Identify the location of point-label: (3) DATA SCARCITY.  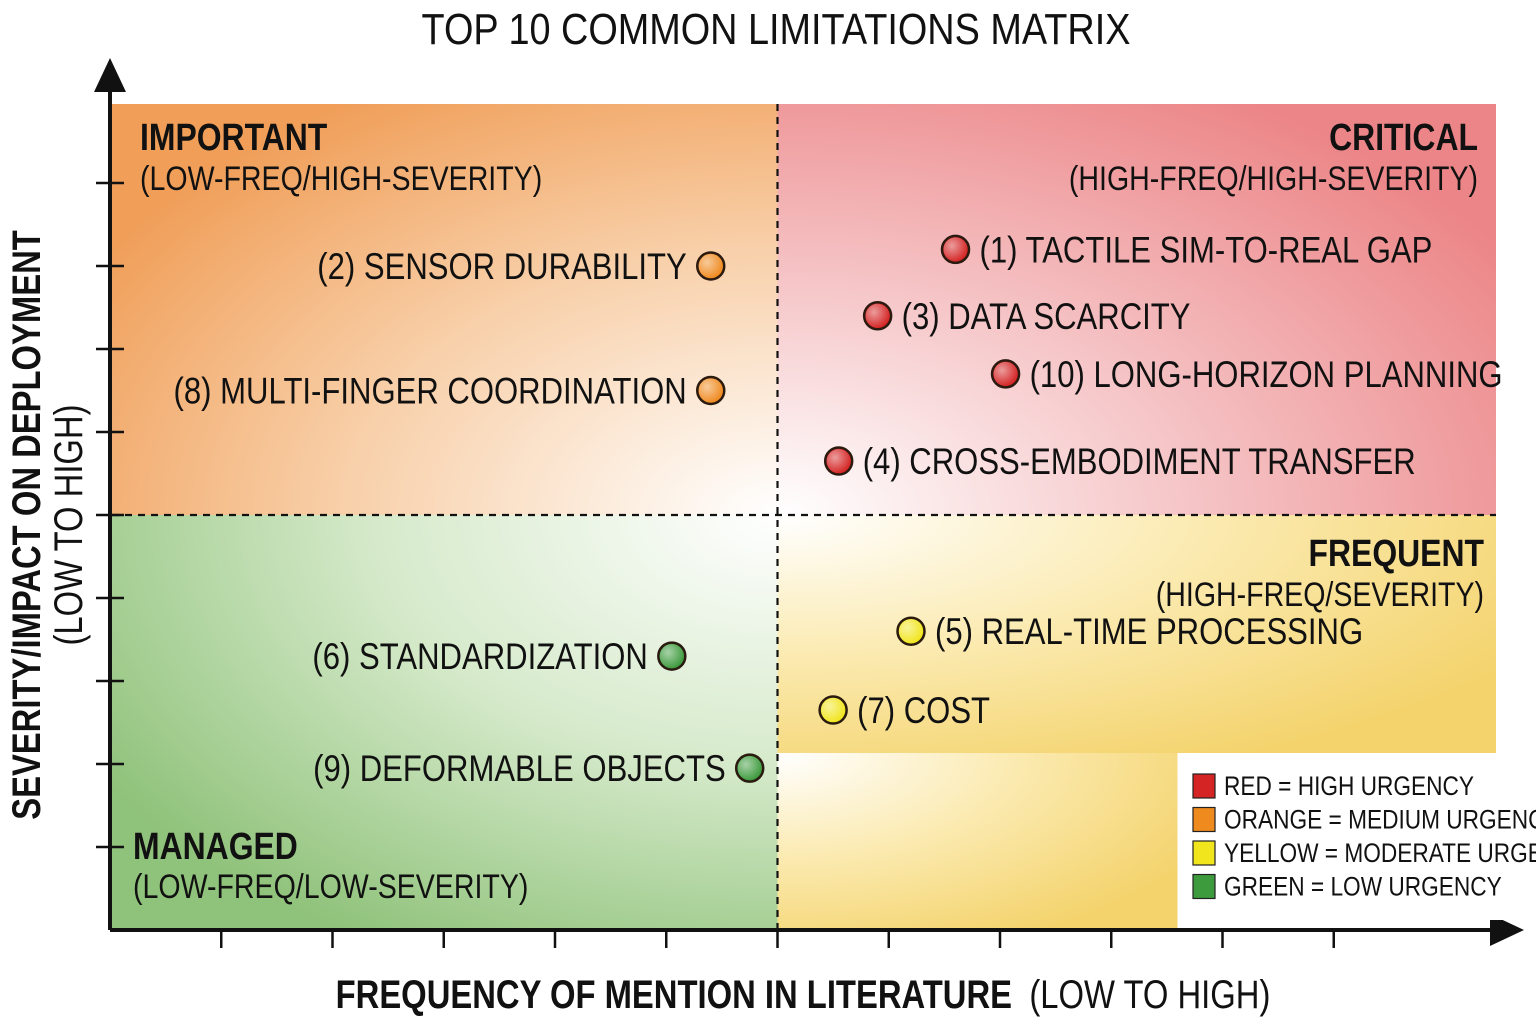
(1046, 316).